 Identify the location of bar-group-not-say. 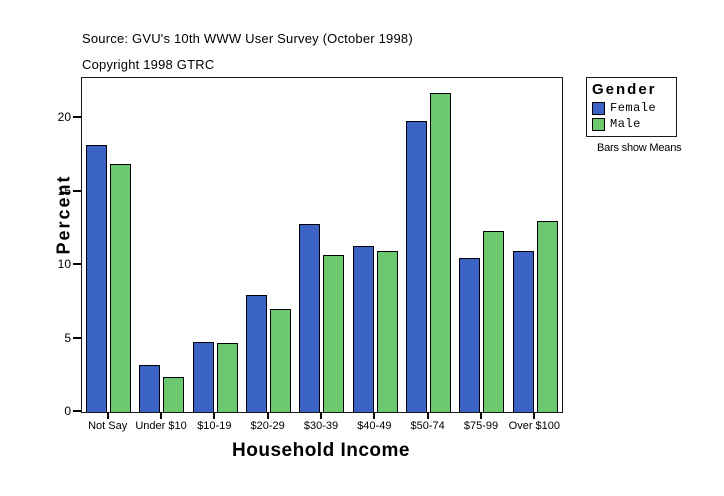
(108, 278).